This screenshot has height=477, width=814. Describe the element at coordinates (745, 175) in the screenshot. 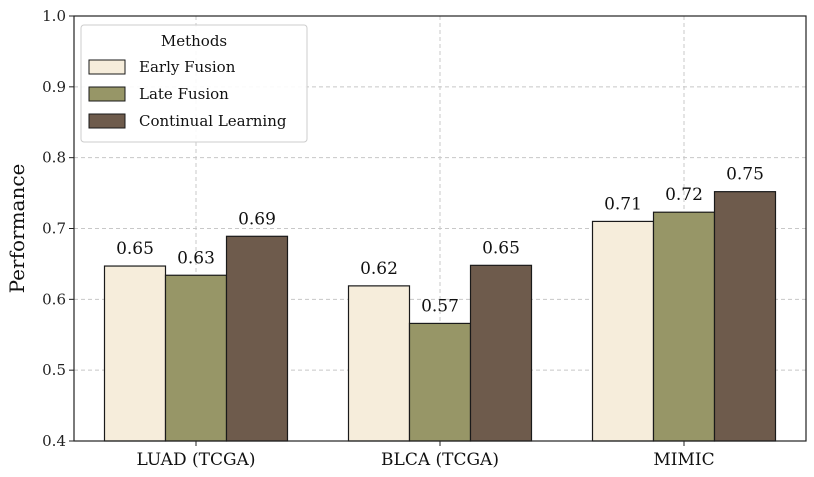

I see `data-label-continual-learning-mimic: 0.75` at that location.